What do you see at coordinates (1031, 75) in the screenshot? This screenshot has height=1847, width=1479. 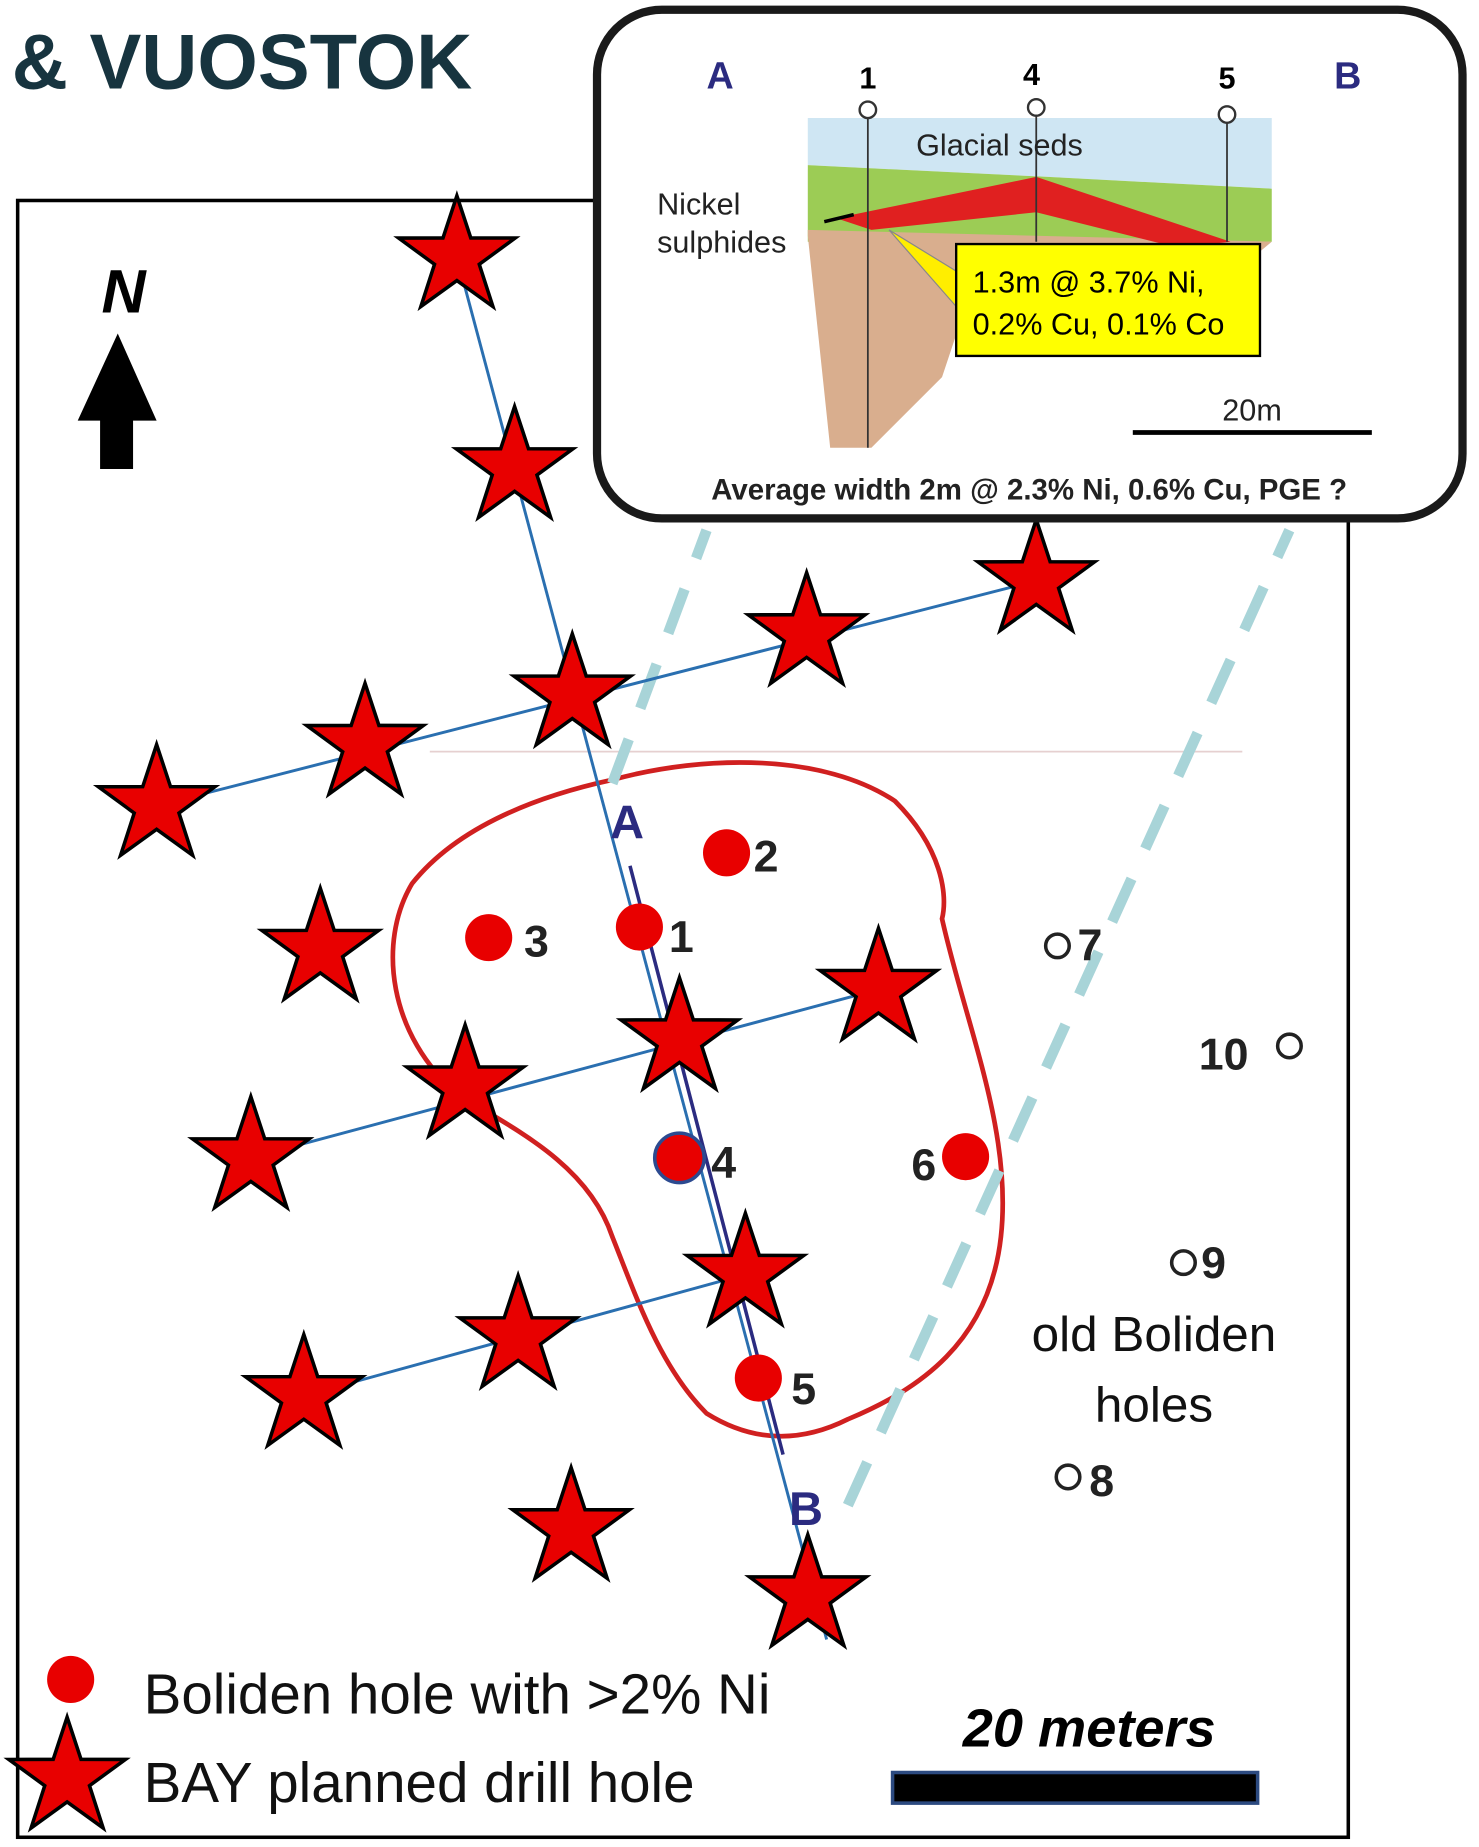 I see `inset-hole: 4` at bounding box center [1031, 75].